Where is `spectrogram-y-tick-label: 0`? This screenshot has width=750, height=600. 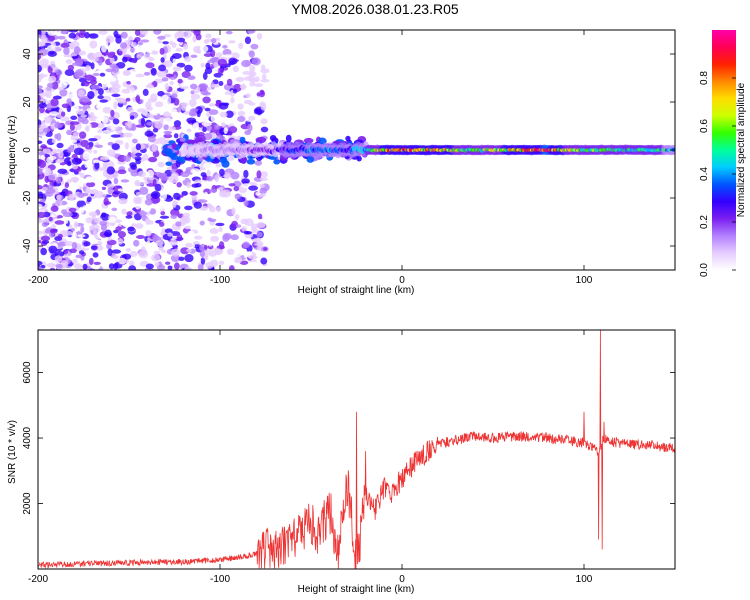
spectrogram-y-tick-label: 0 is located at coordinates (27, 150).